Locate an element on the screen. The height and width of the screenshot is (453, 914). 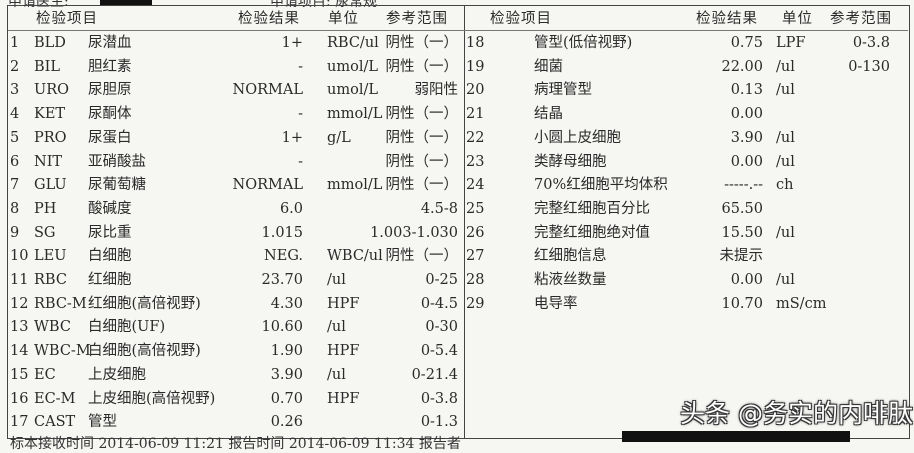
row-number: 5 is located at coordinates (15, 137).